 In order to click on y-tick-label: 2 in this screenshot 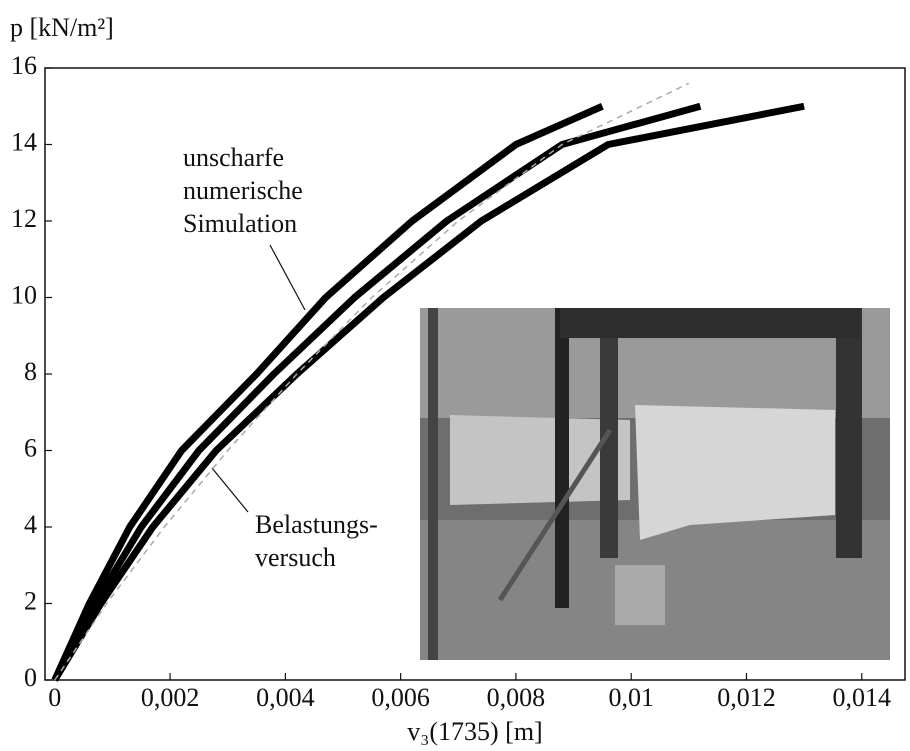, I will do `click(30, 600)`.